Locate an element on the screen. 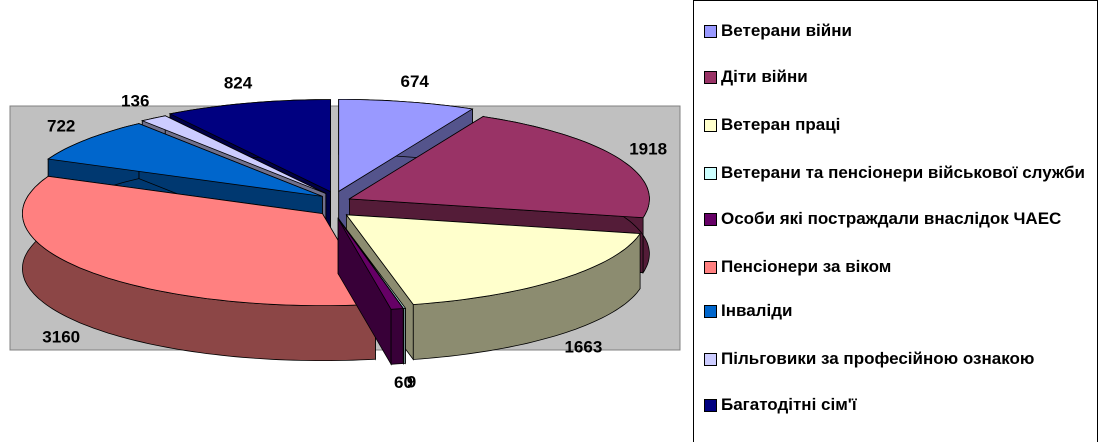 The width and height of the screenshot is (1107, 442). legend-label: Ветерани та пенсіонери військової служби is located at coordinates (903, 172).